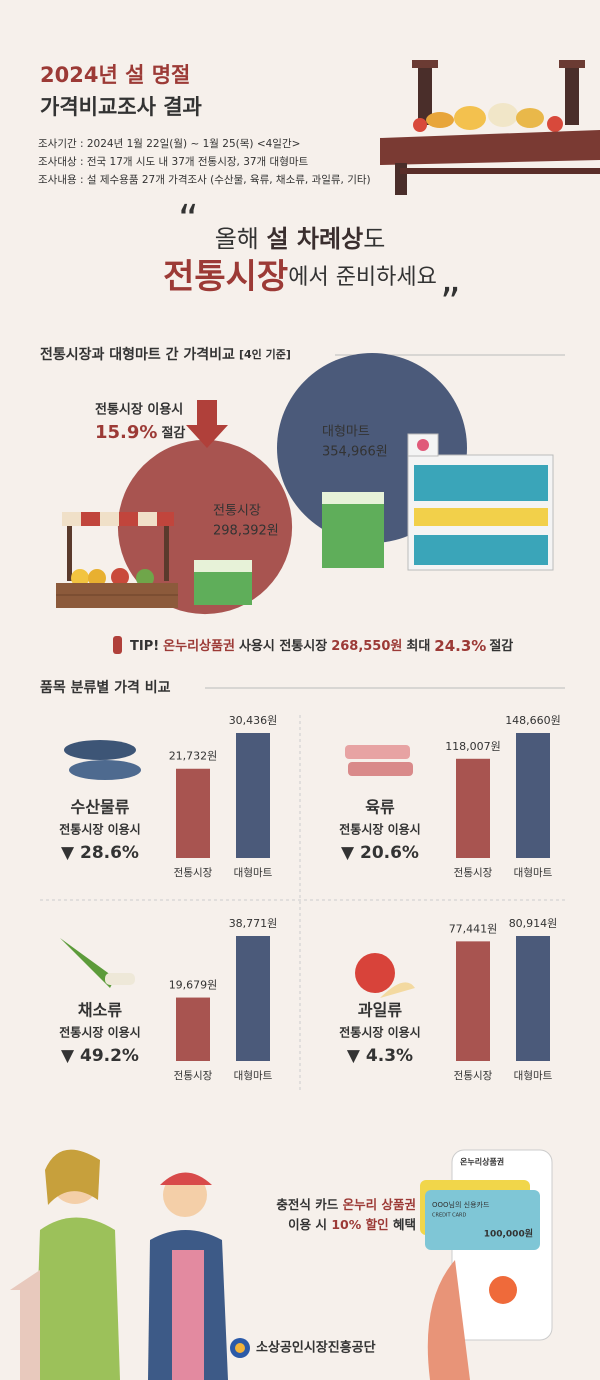 The width and height of the screenshot is (600, 1380). What do you see at coordinates (126, 432) in the screenshot?
I see `savings-rate: 15.9%` at bounding box center [126, 432].